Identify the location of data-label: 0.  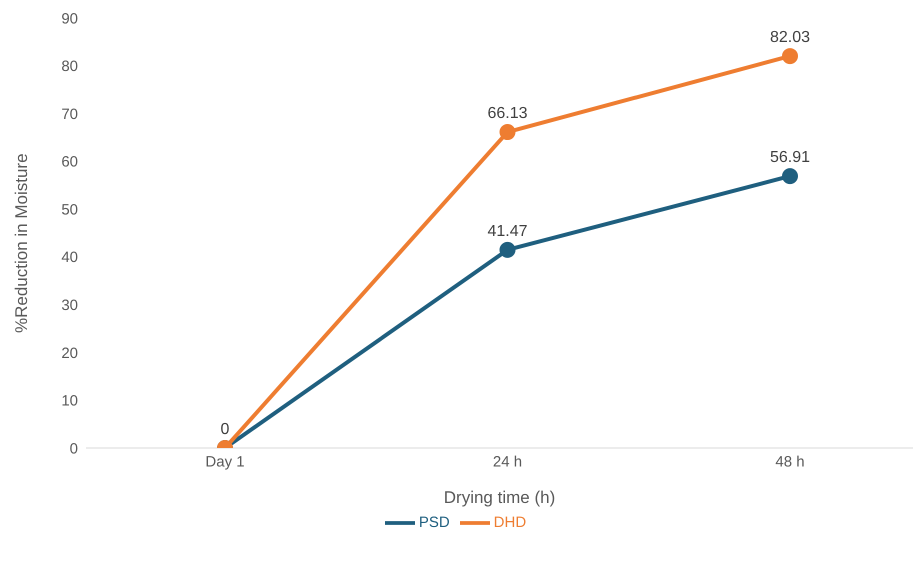
(225, 429).